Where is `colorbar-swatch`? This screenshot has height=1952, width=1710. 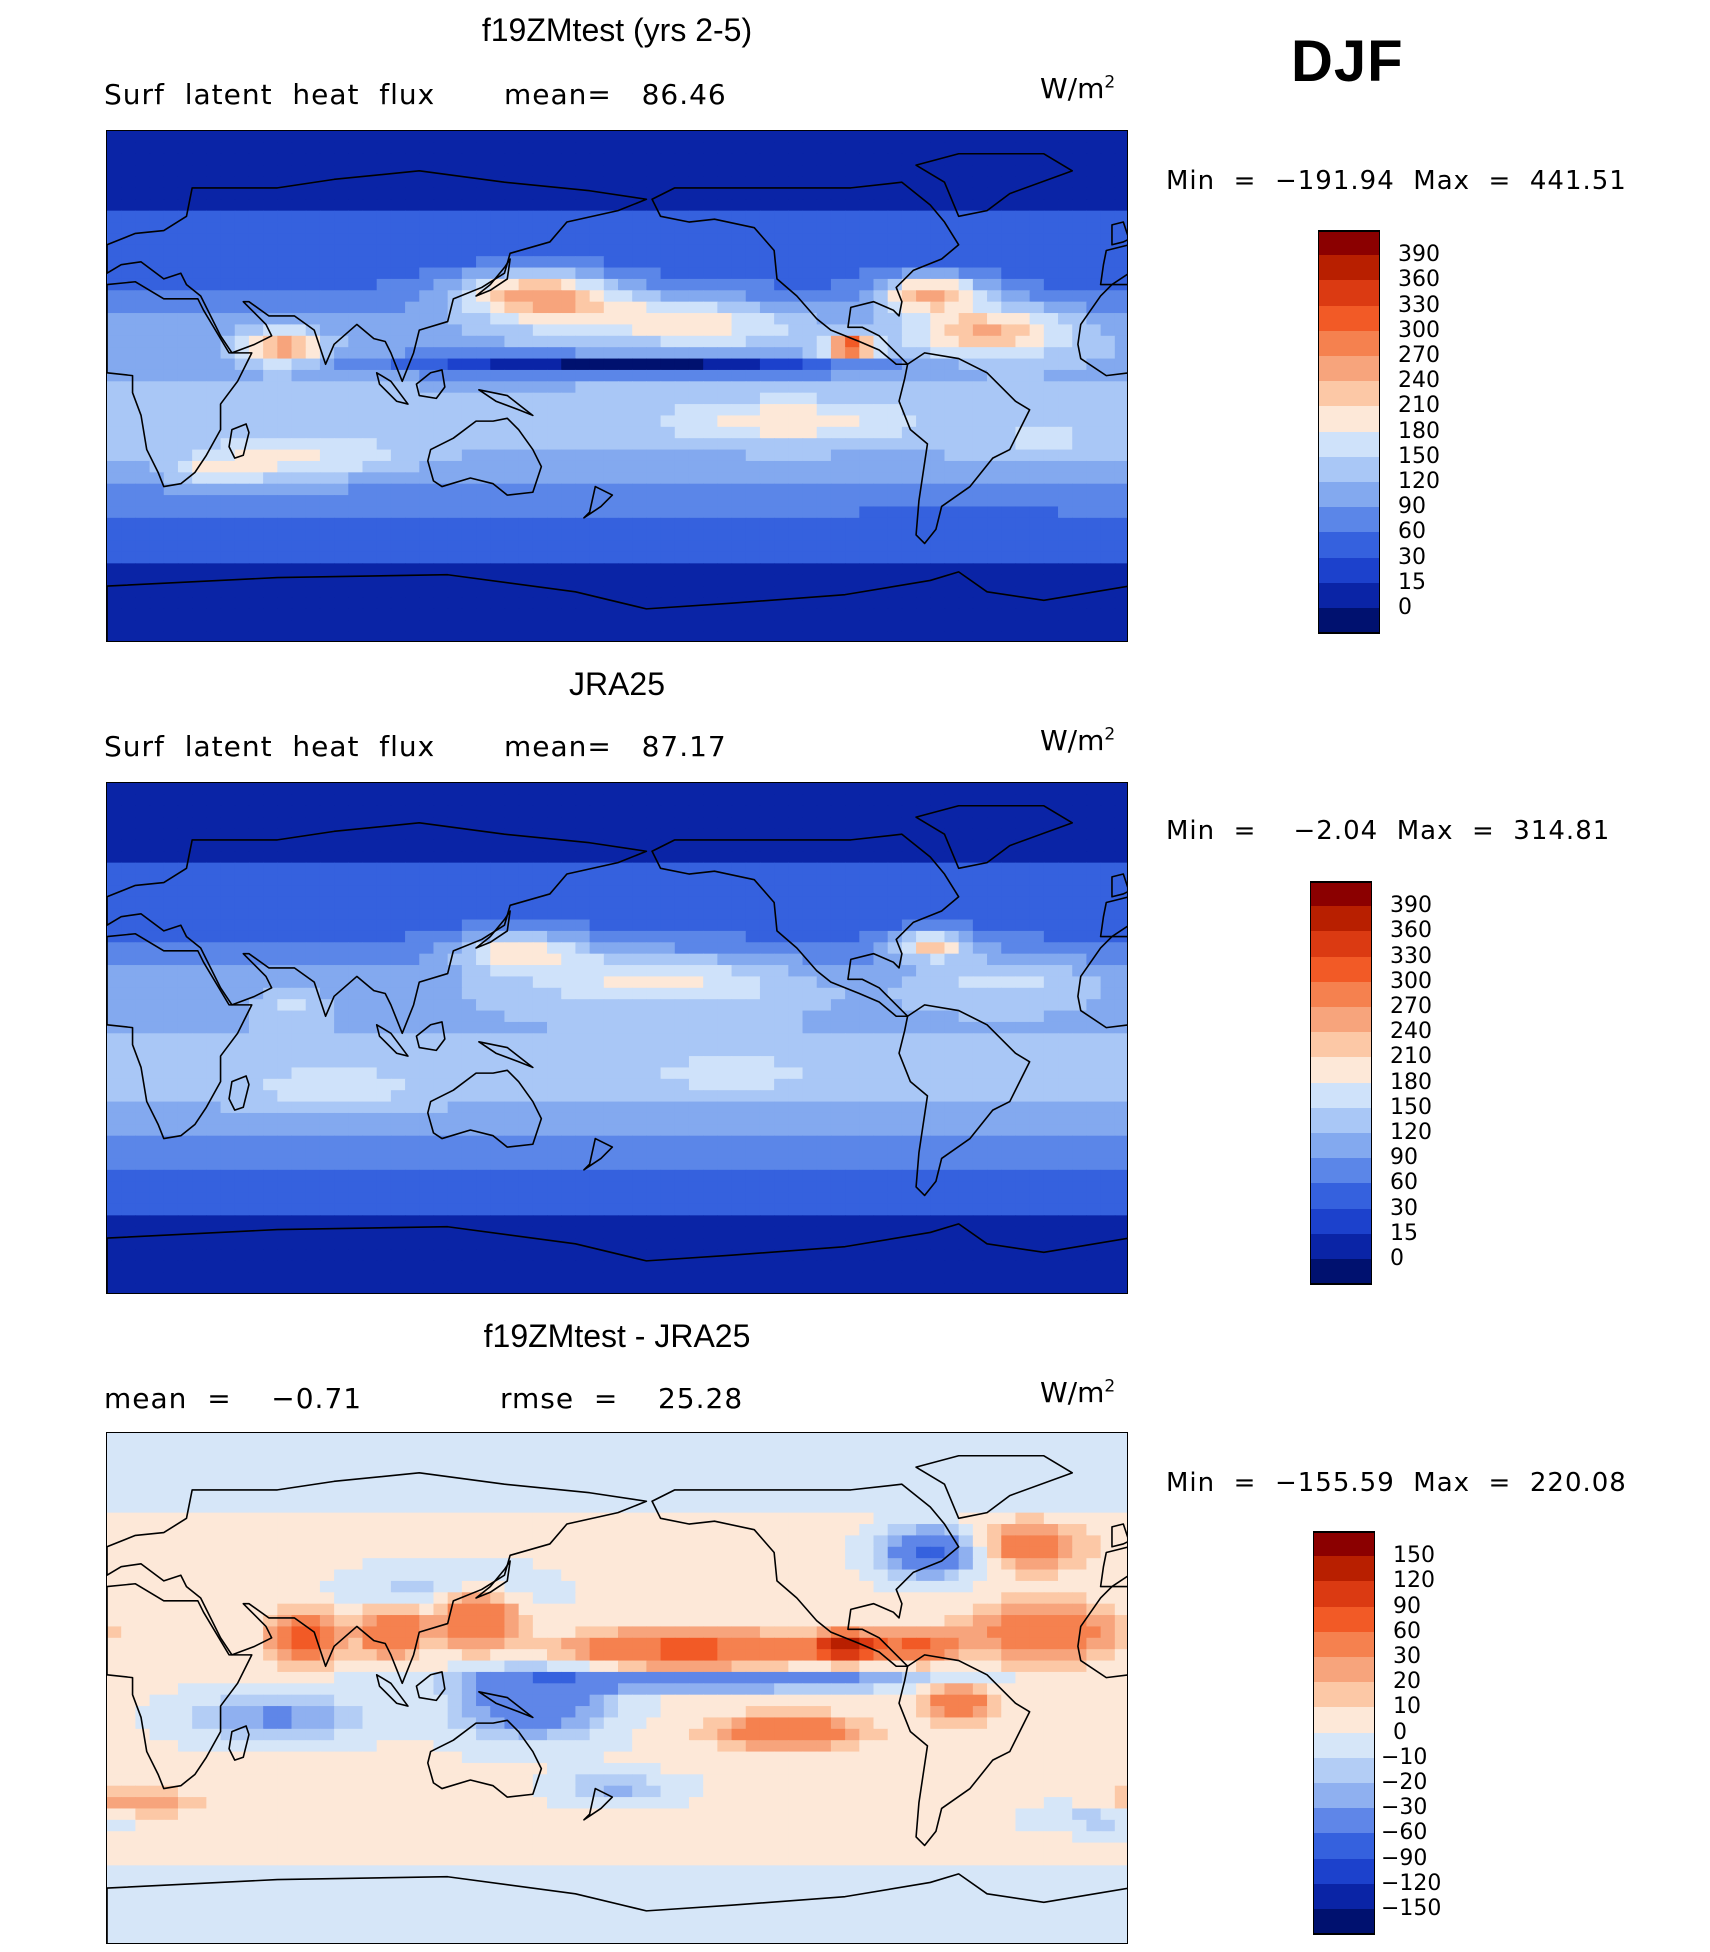
colorbar-swatch is located at coordinates (1349, 570).